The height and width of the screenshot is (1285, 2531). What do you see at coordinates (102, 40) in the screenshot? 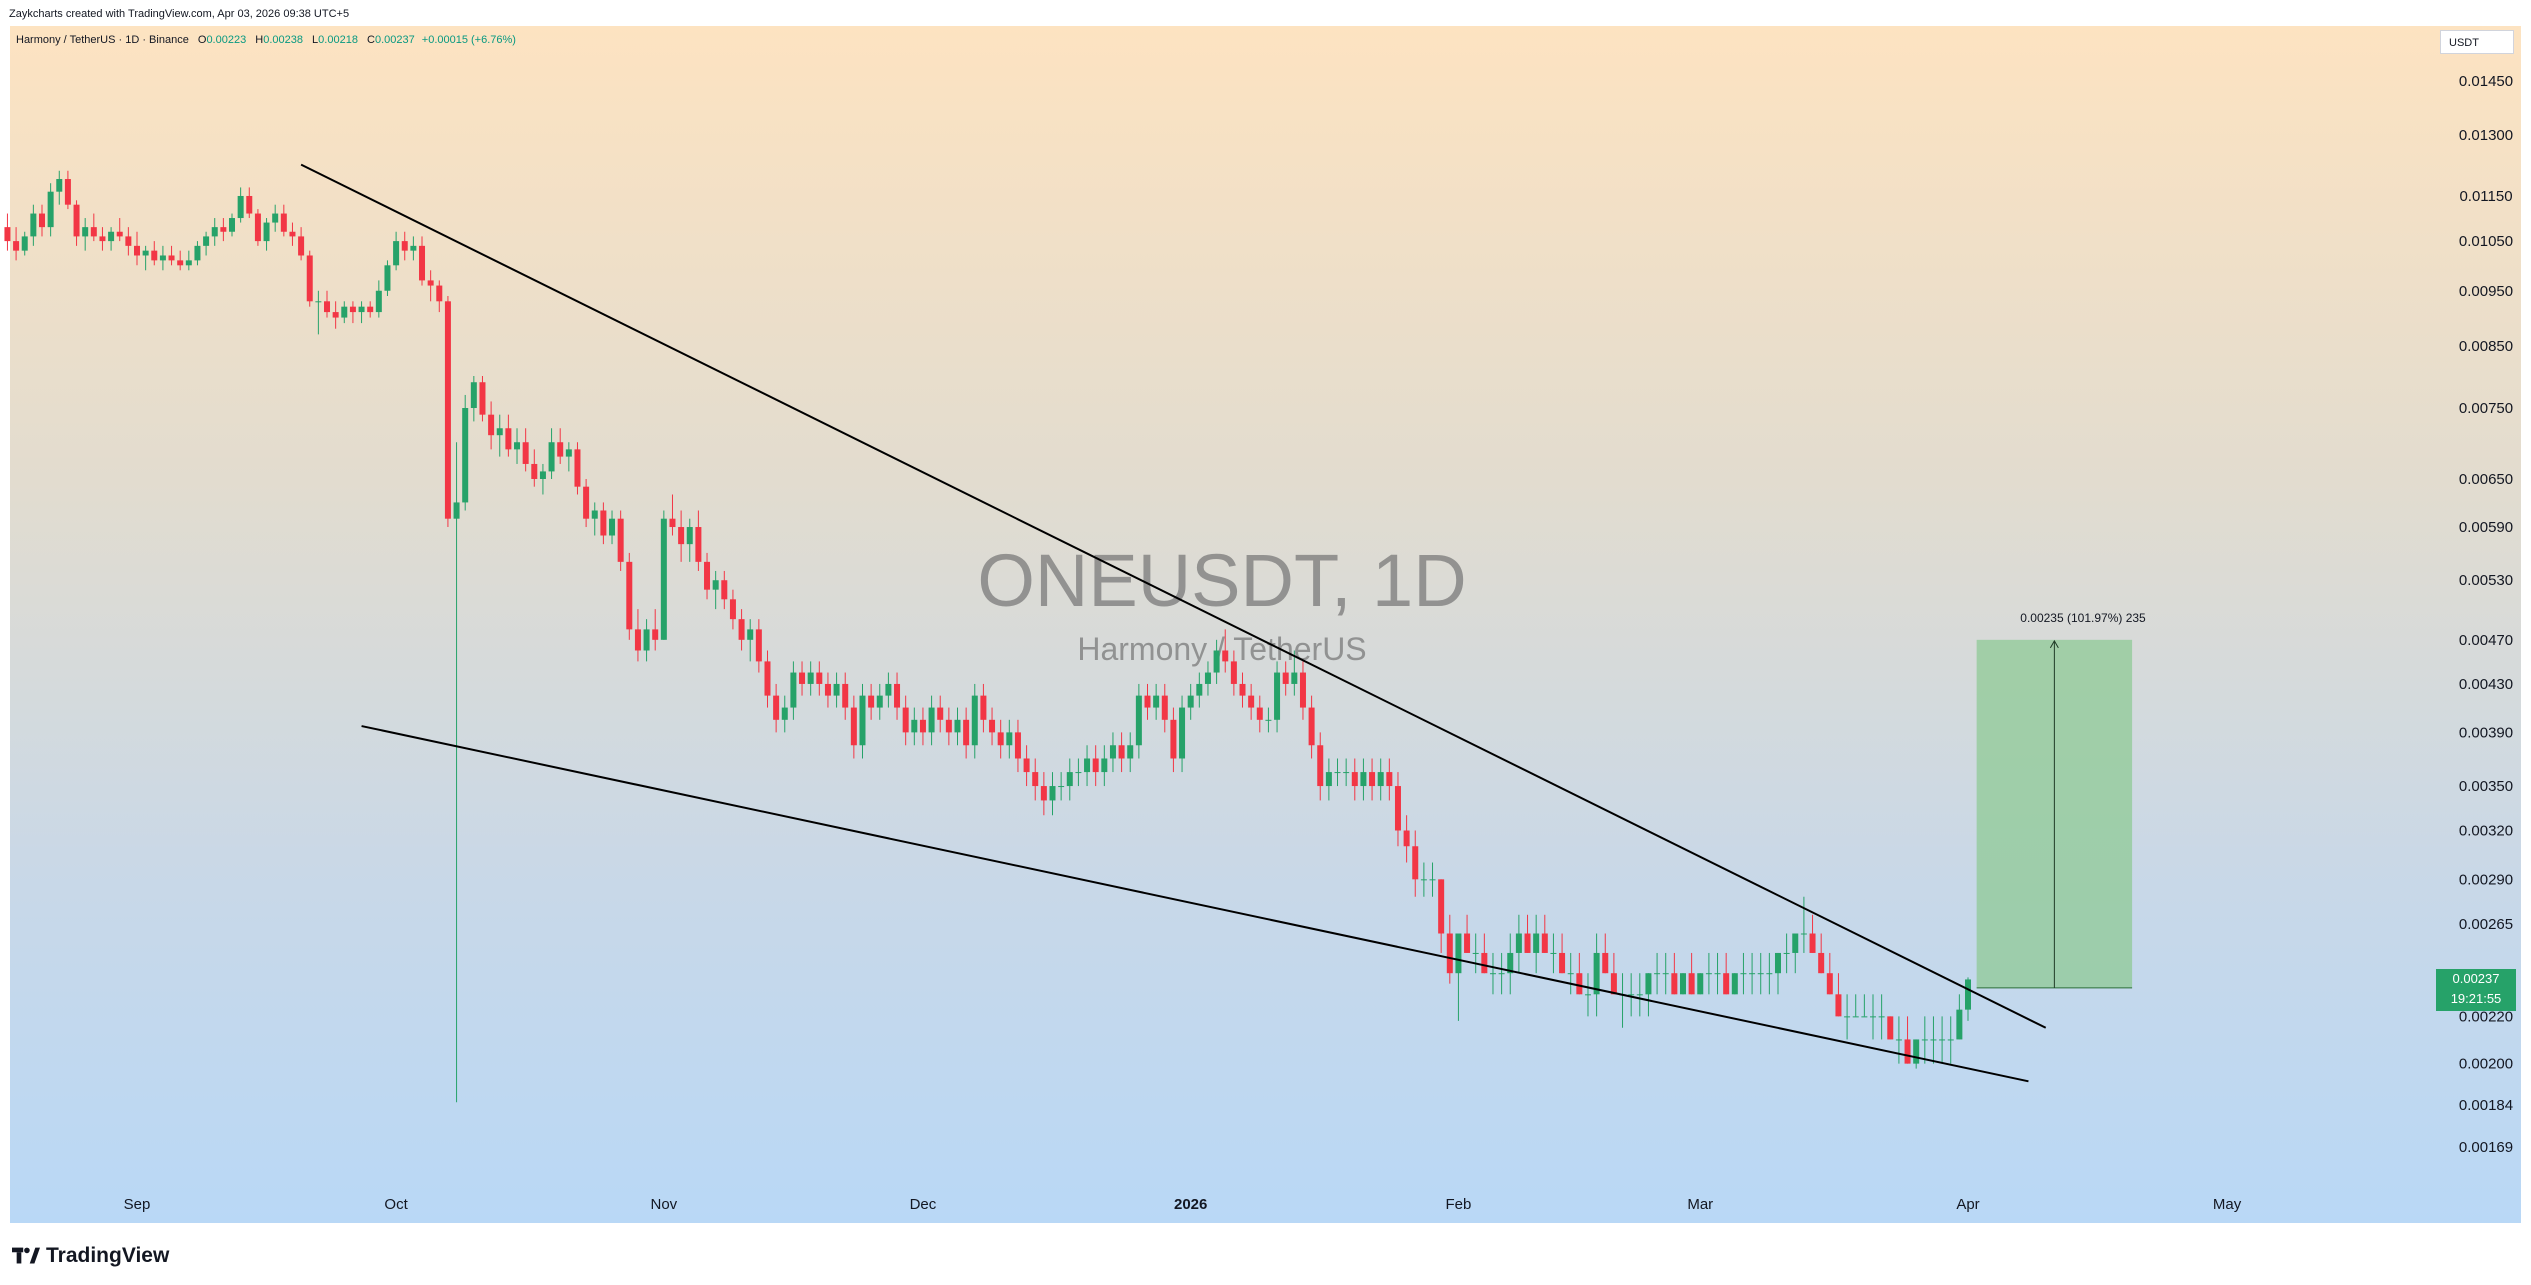
I see `legend-symbol: Harmony / TetherUS · 1D · Binance` at bounding box center [102, 40].